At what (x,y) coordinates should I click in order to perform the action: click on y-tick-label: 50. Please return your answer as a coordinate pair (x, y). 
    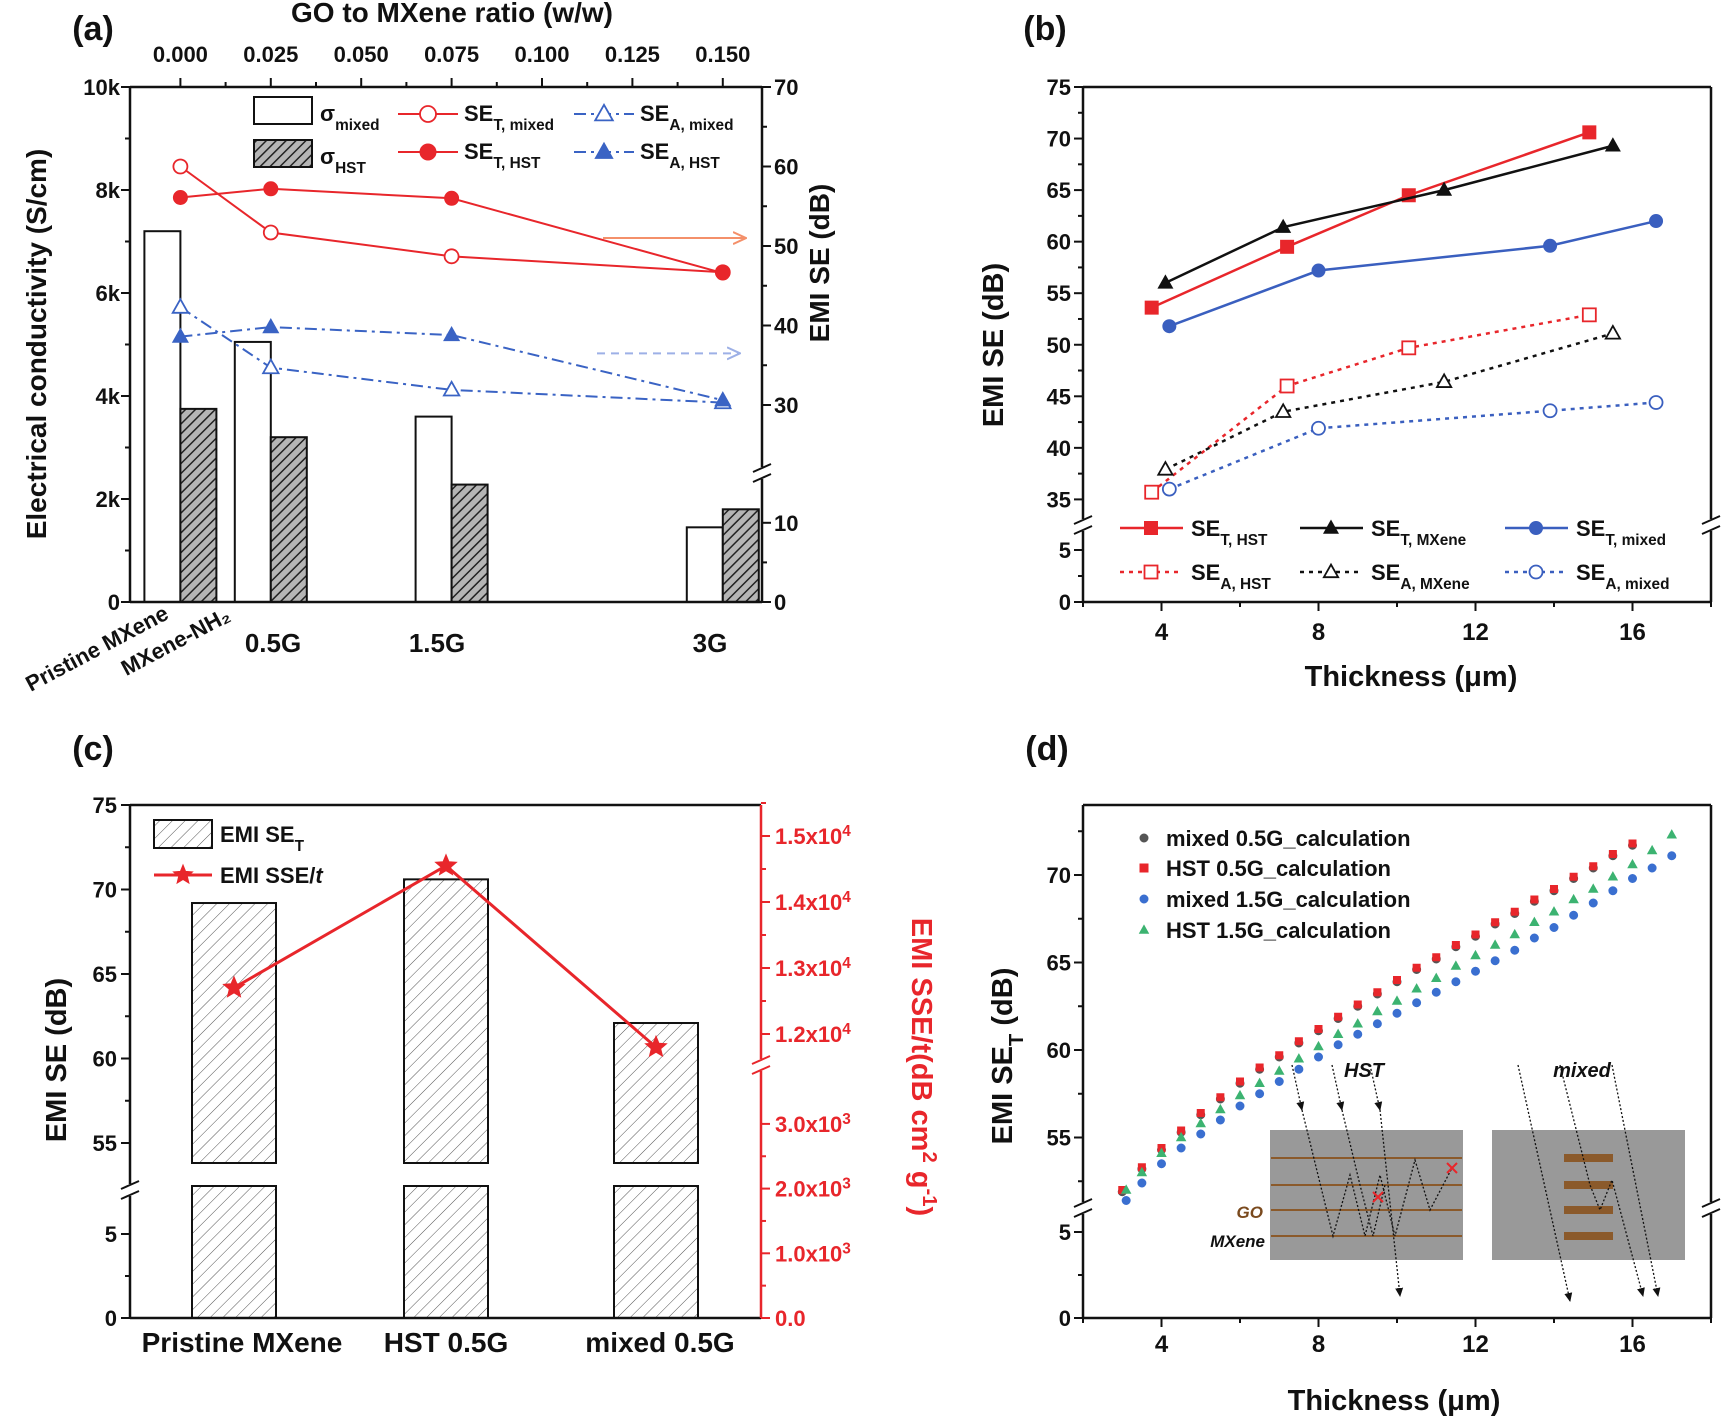
    Looking at the image, I should click on (1059, 345).